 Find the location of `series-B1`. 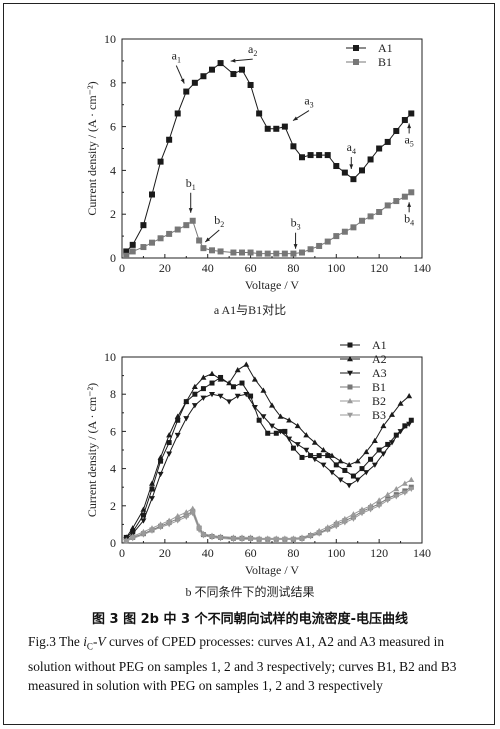

series-B1 is located at coordinates (269, 224).